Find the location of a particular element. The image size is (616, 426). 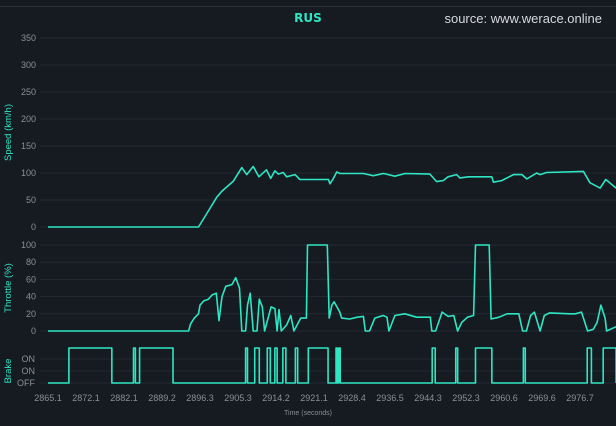

x-tick-label: 2969.6 is located at coordinates (542, 398).